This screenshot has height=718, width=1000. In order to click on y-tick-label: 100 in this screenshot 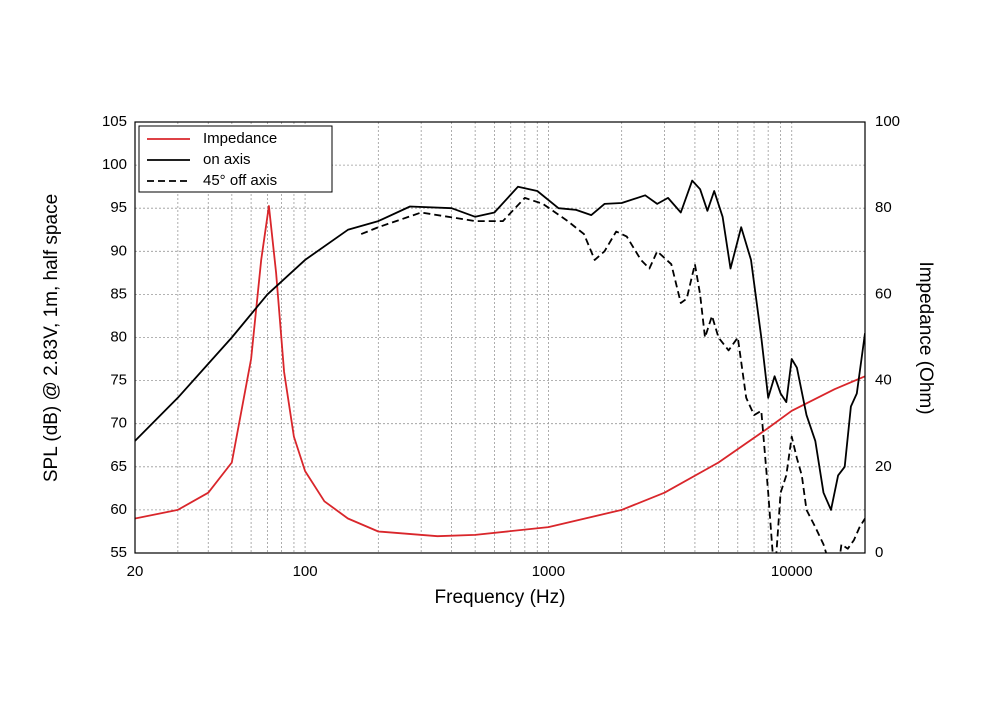, I will do `click(114, 164)`.